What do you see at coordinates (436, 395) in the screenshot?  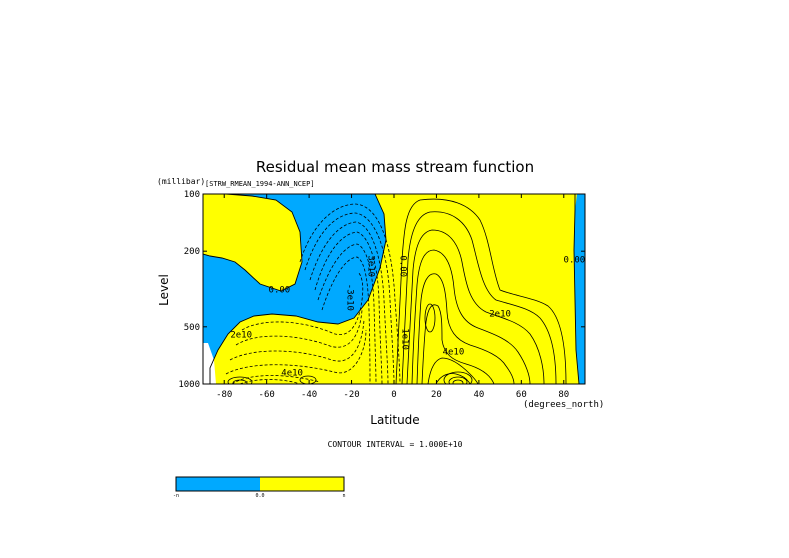 I see `x-tick-label: 20` at bounding box center [436, 395].